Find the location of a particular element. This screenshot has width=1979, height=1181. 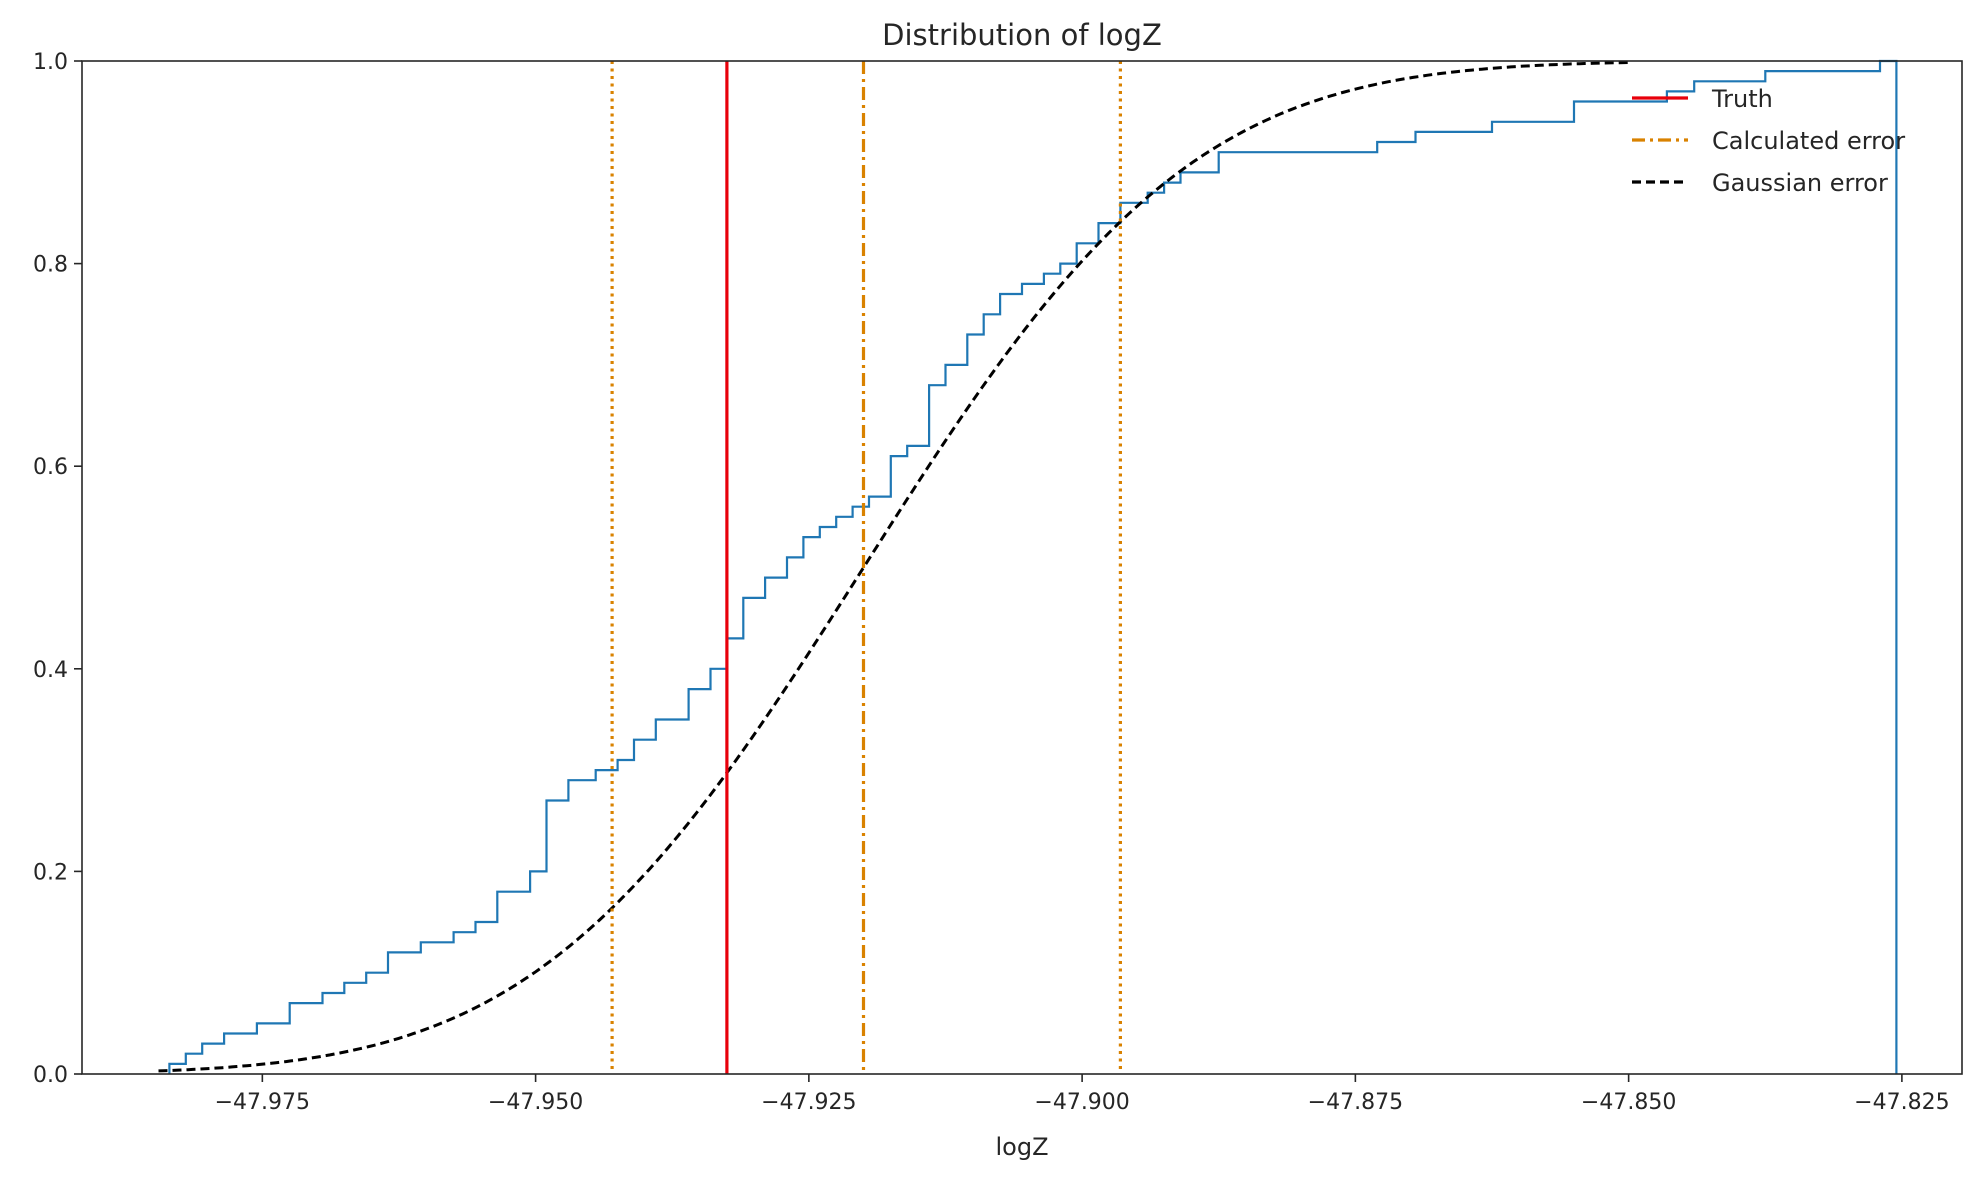

y-tick-label: 0.4 is located at coordinates (50, 670).